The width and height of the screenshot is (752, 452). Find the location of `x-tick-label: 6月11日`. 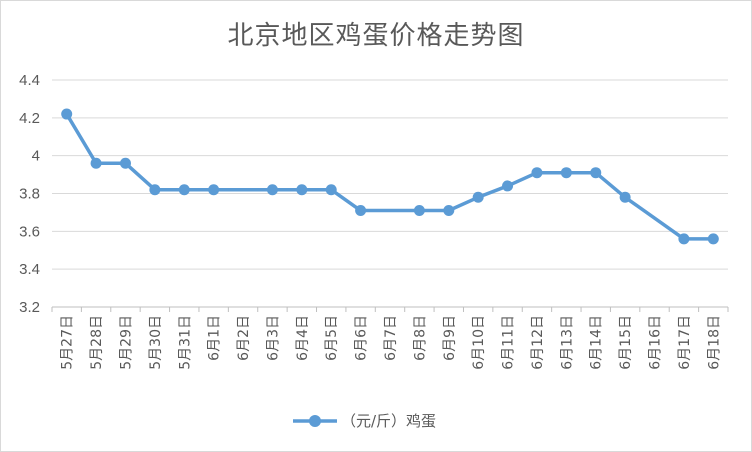

x-tick-label: 6月11日 is located at coordinates (509, 342).